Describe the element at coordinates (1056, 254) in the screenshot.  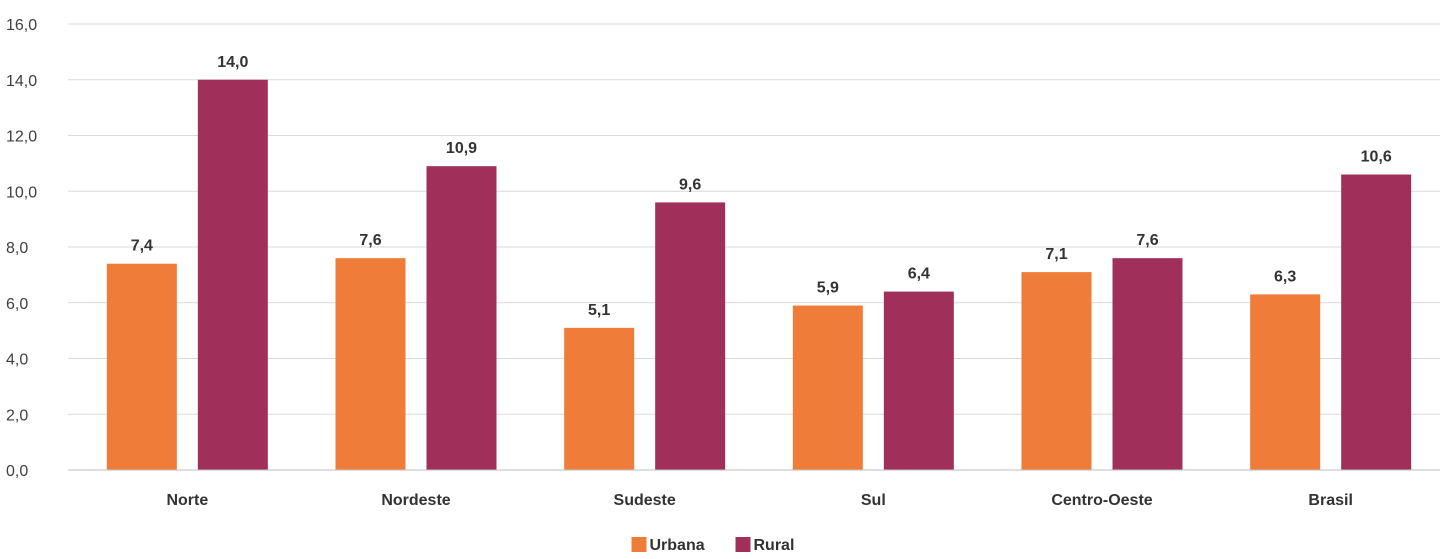
I see `data-label: 7,1` at that location.